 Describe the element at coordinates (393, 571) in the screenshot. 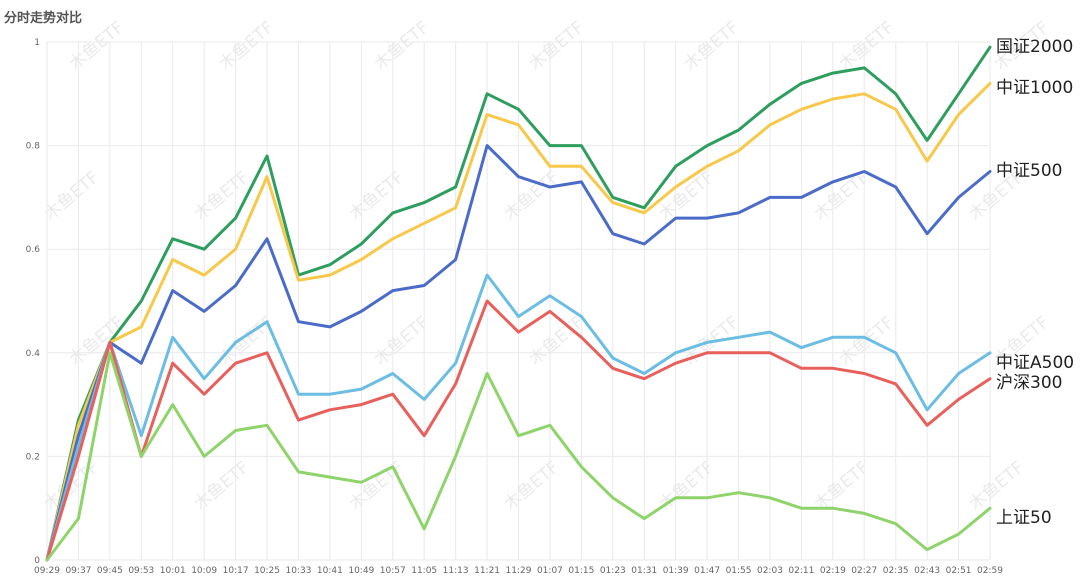

I see `x-tick-label: 10:57` at that location.